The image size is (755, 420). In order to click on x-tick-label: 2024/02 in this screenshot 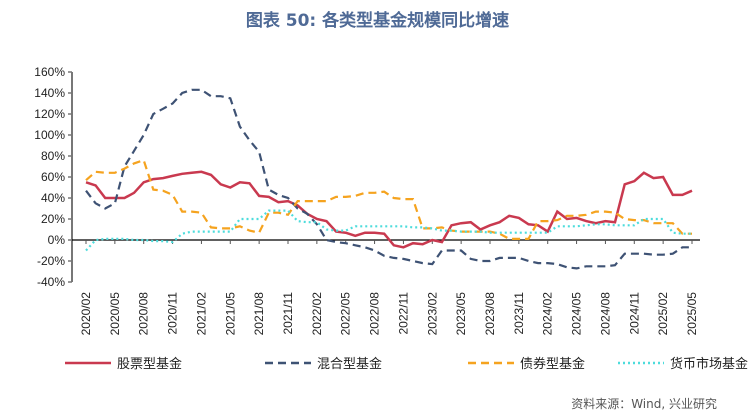, I will do `click(548, 314)`.